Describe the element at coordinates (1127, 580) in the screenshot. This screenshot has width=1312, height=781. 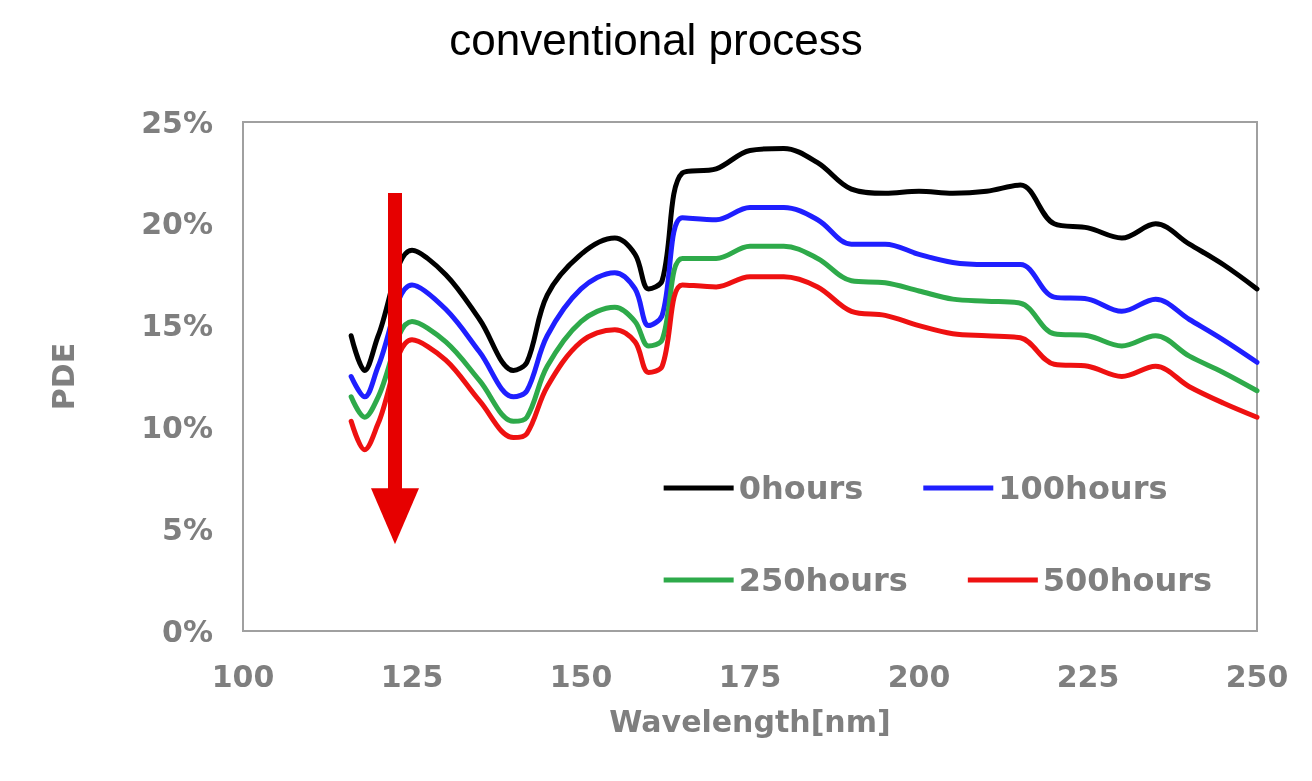
I see `legend-label: 500hours` at that location.